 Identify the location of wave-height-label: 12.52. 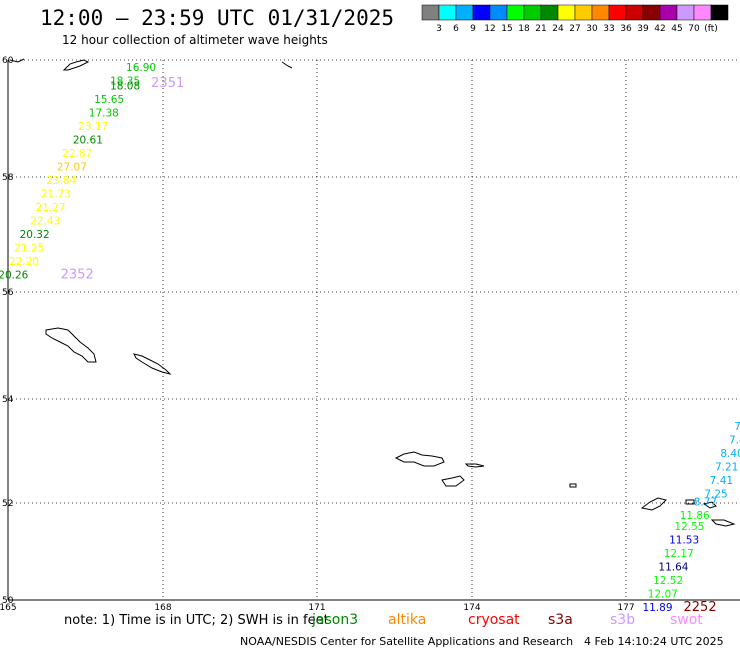
(668, 581).